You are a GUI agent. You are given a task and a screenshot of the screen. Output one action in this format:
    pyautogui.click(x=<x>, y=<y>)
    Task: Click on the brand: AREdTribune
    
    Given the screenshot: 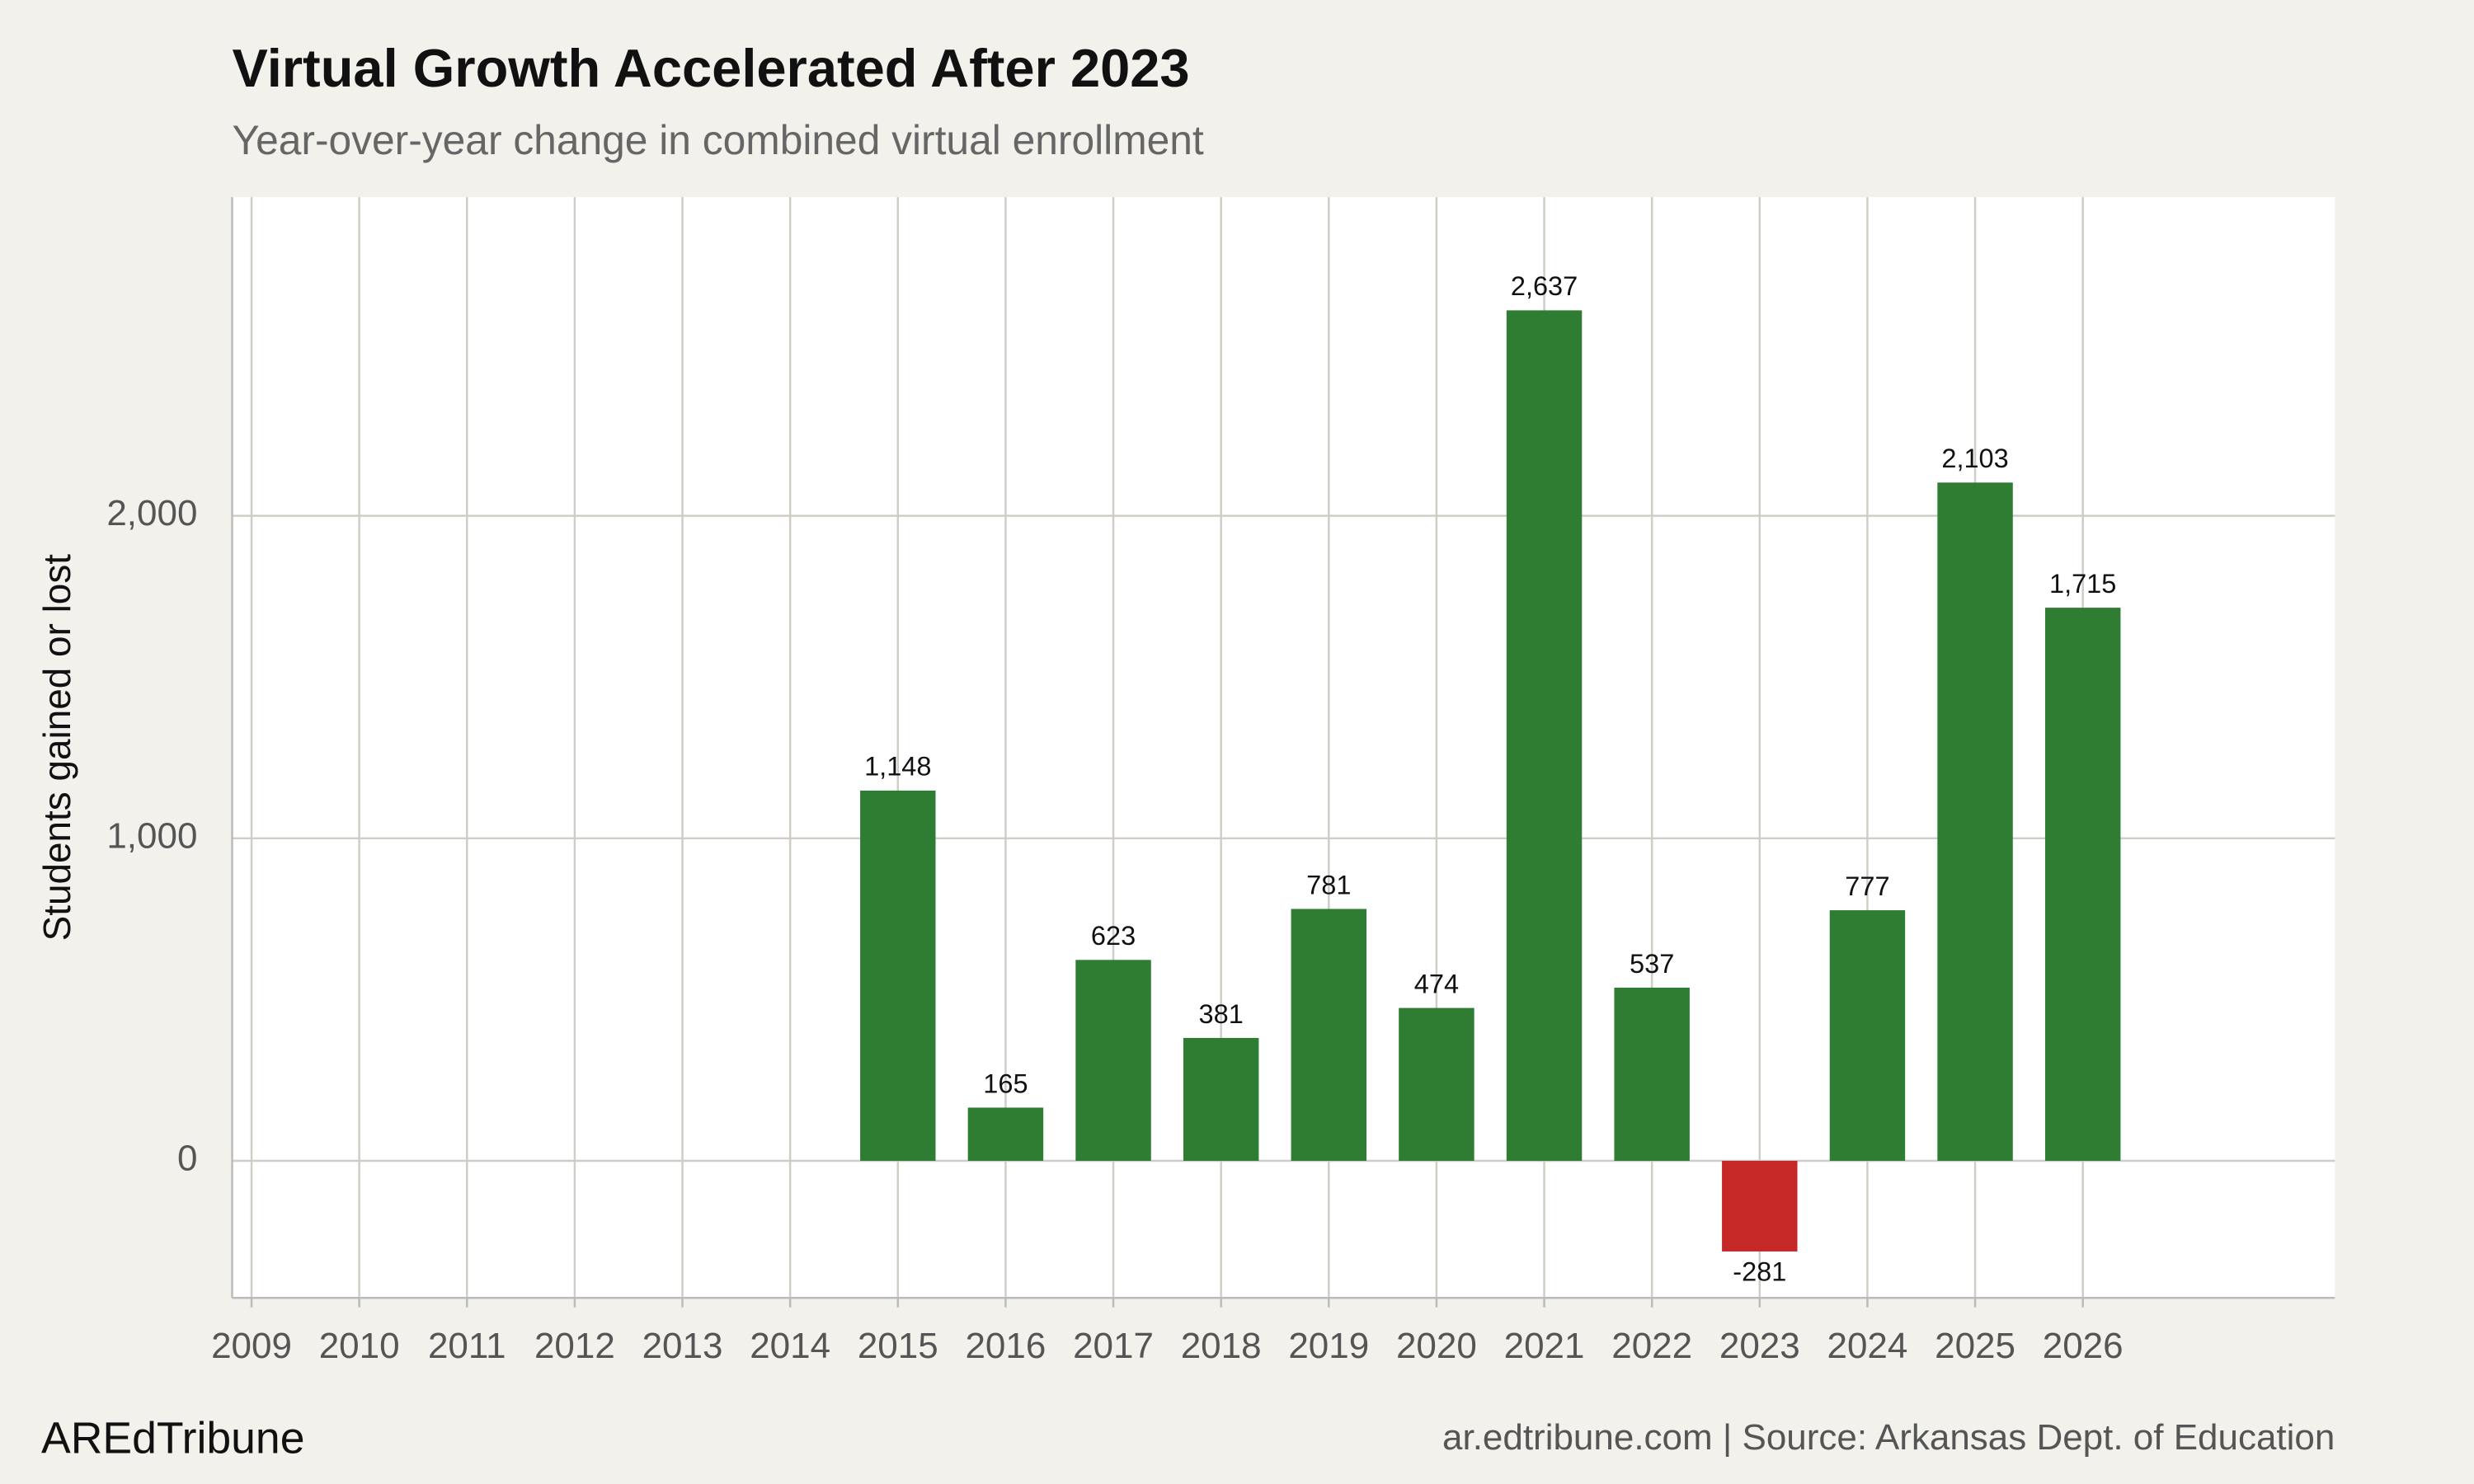 What is the action you would take?
    pyautogui.click(x=172, y=1438)
    